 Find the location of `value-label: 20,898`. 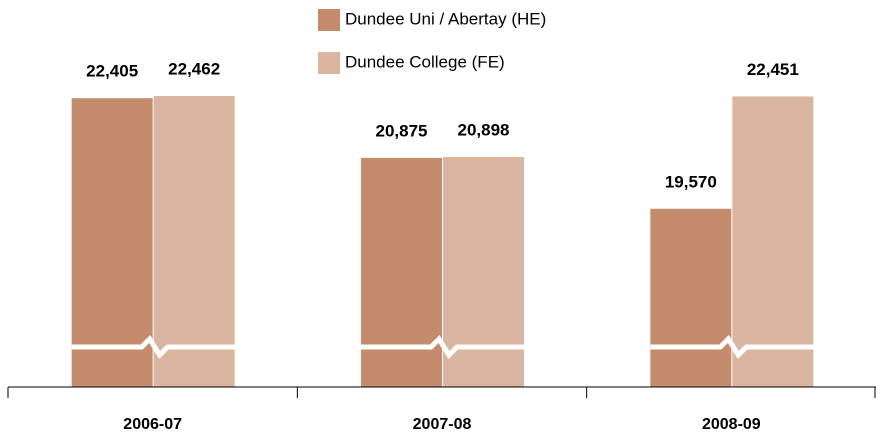

value-label: 20,898 is located at coordinates (484, 129).